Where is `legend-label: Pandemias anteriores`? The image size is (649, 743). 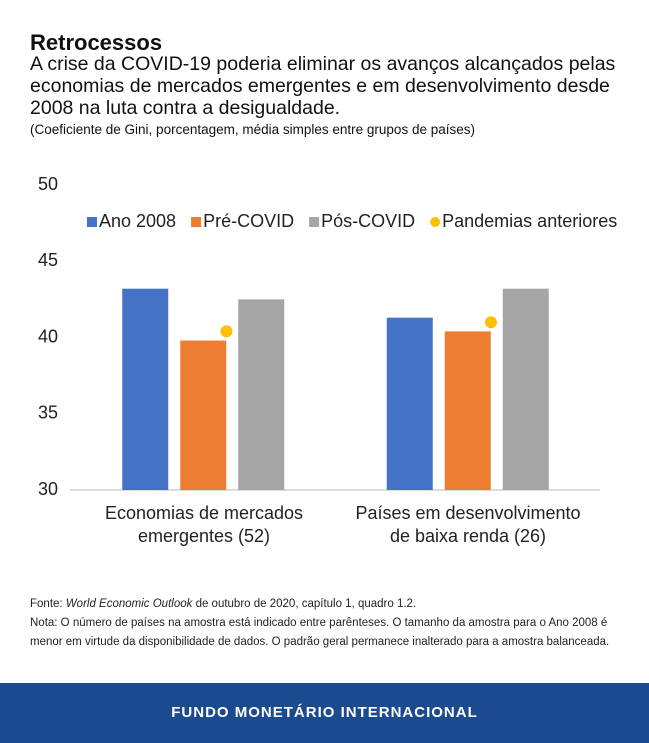
legend-label: Pandemias anteriores is located at coordinates (529, 221).